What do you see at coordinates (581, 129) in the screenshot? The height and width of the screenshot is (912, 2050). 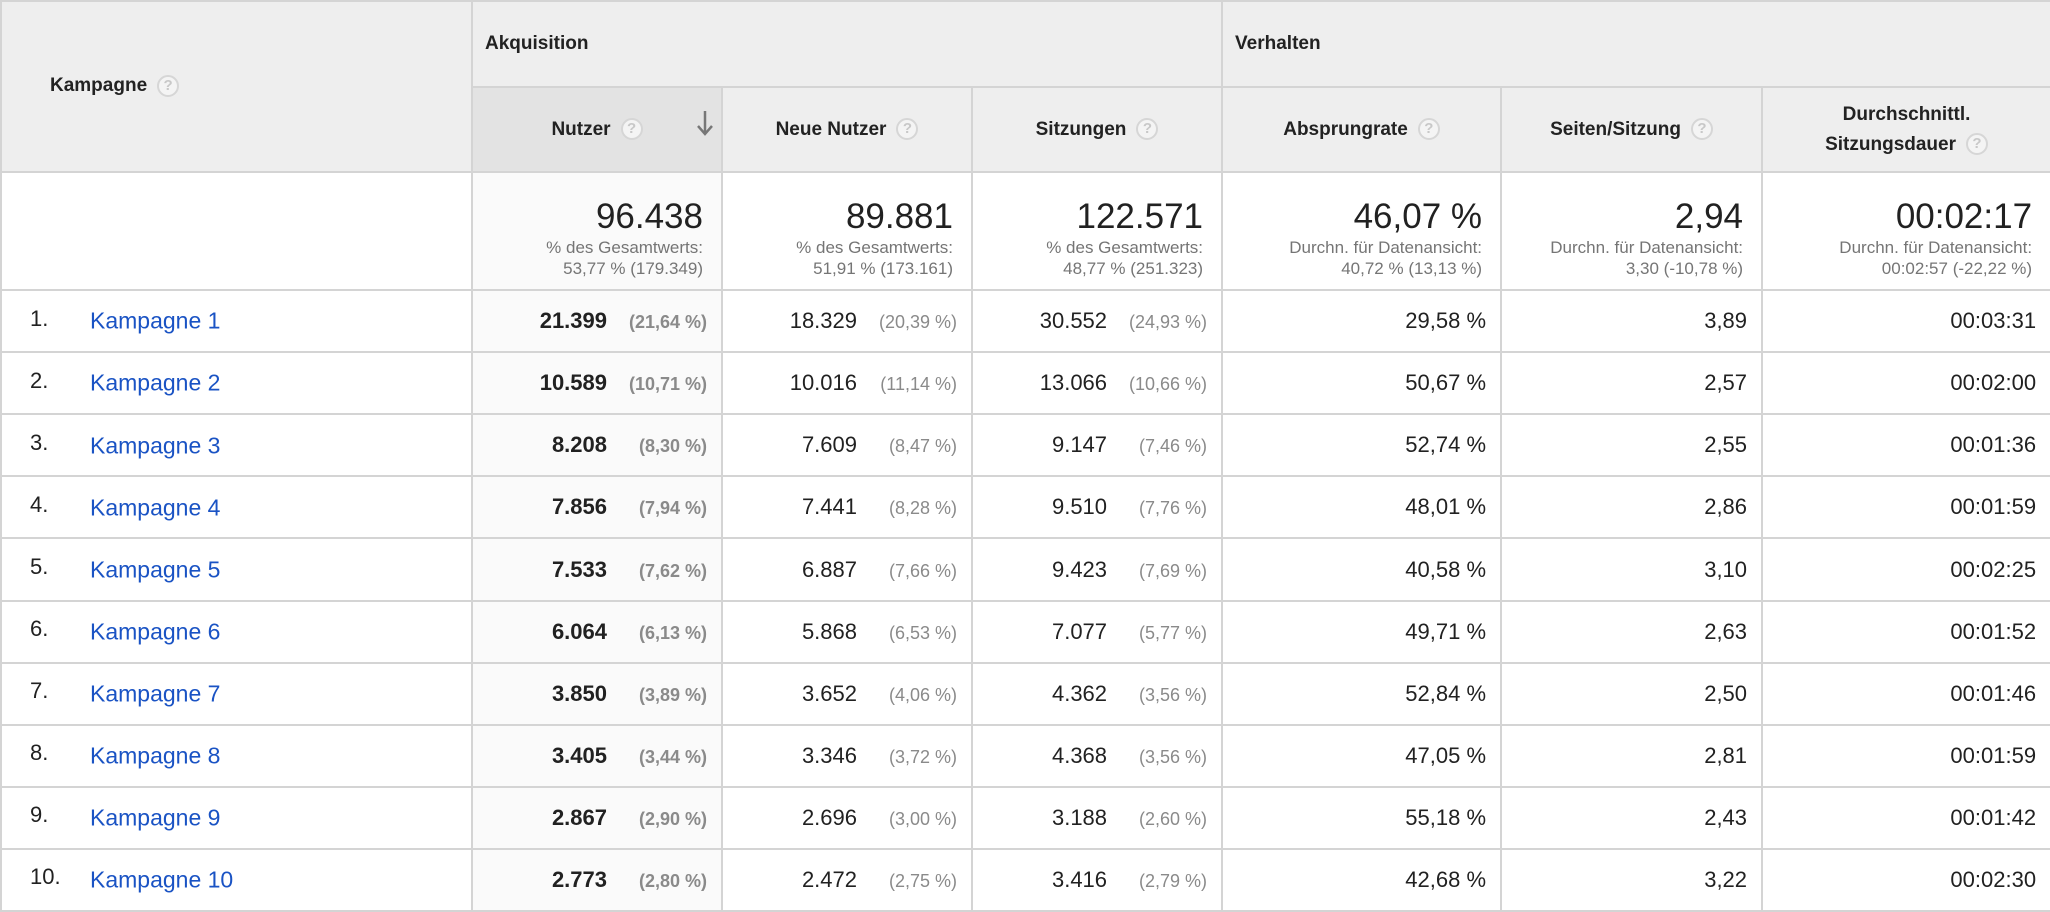 I see `users-header-label: Nutzer` at bounding box center [581, 129].